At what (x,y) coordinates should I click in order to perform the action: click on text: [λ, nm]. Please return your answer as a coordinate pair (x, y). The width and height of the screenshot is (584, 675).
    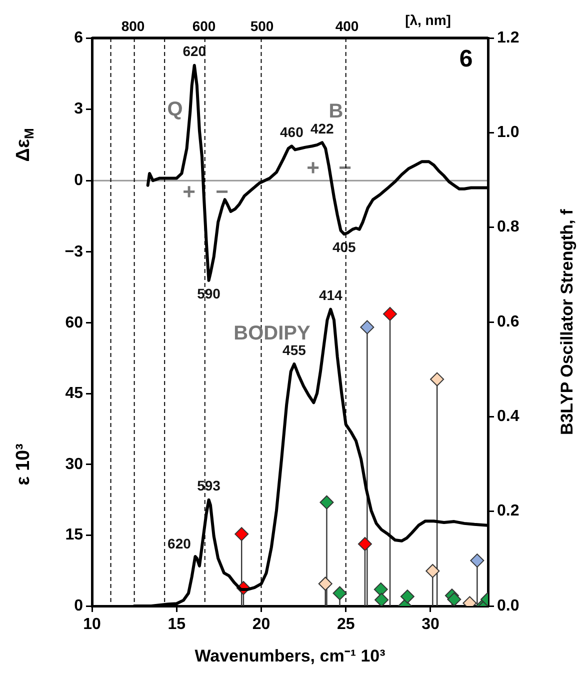
    Looking at the image, I should click on (428, 20).